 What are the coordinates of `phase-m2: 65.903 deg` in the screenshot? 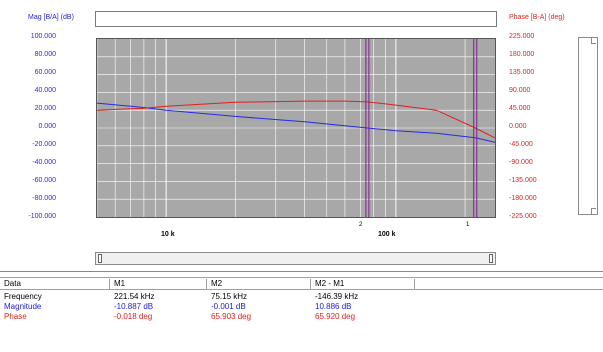 It's located at (231, 316).